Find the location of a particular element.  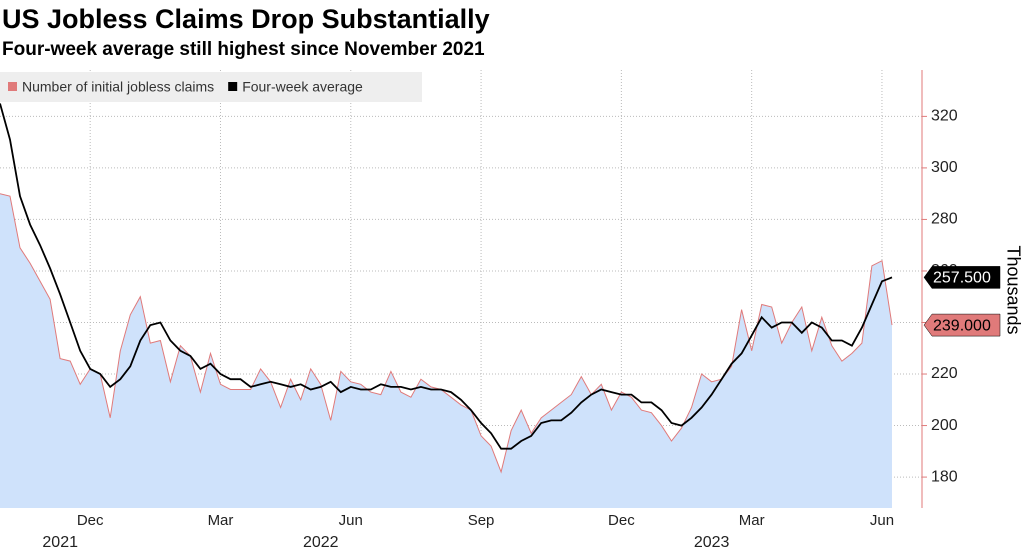

x-year-label: 2023 is located at coordinates (712, 542).